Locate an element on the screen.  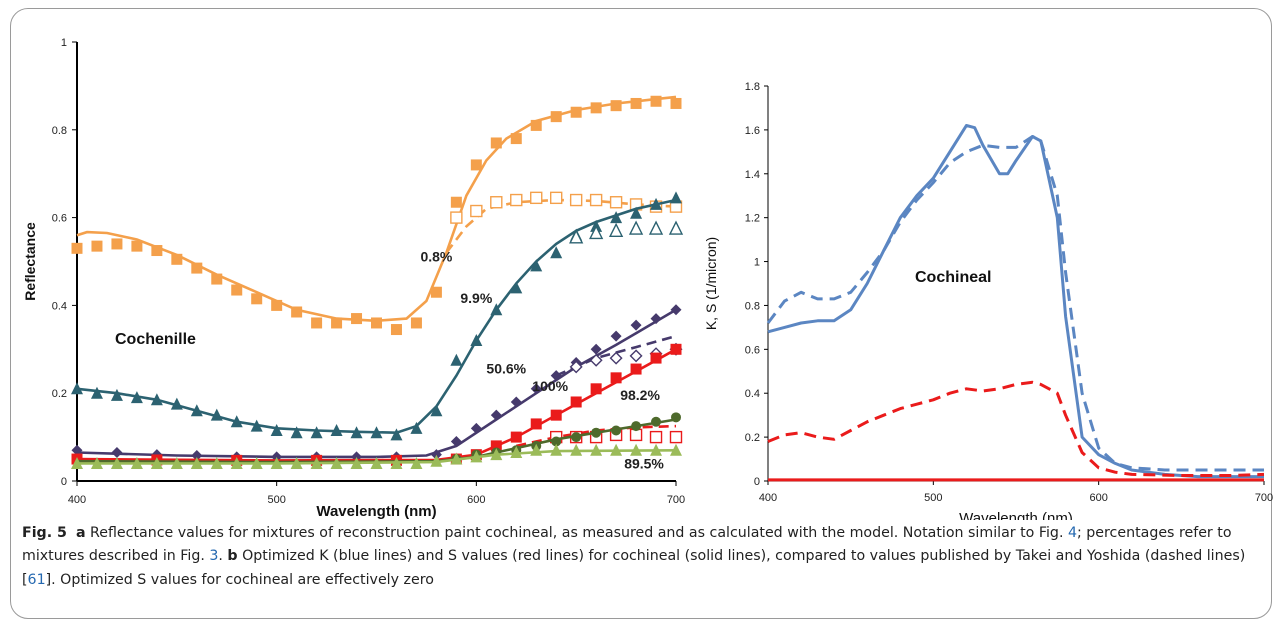
chart-b-y-tick-label: 1.6 is located at coordinates (752, 131).